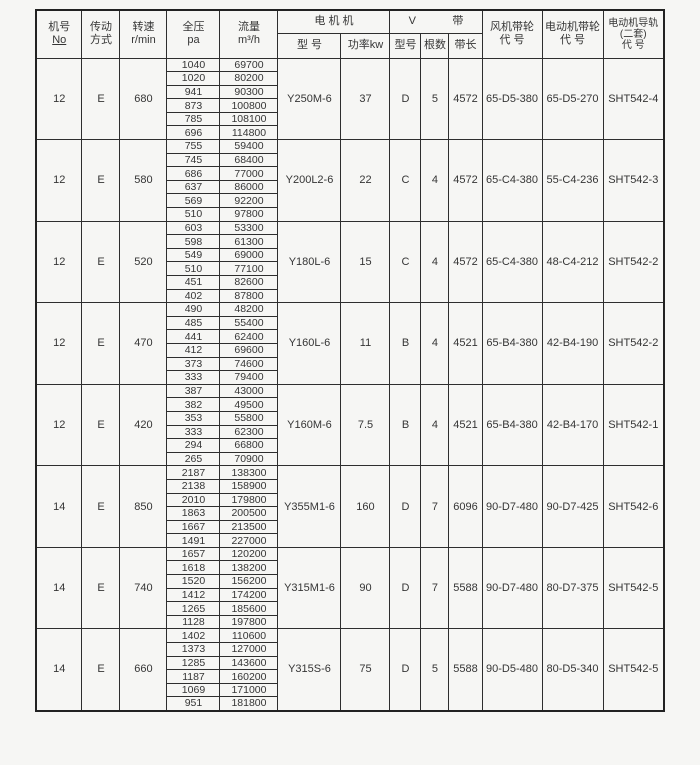 The image size is (700, 765). I want to click on cell-pressure: 1285, so click(193, 663).